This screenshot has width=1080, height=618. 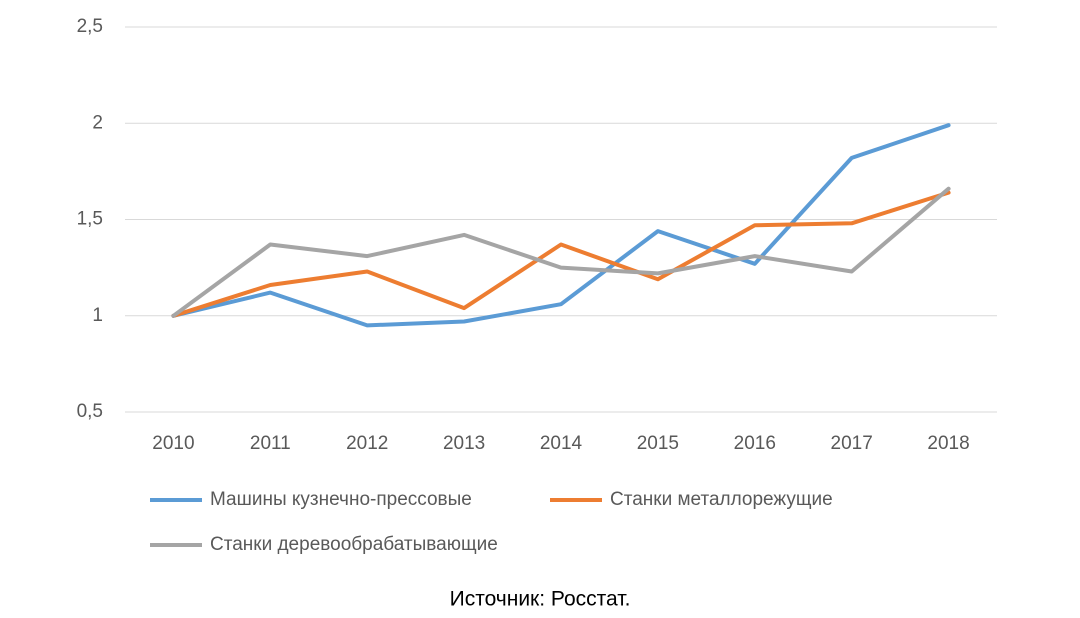 What do you see at coordinates (90, 411) in the screenshot?
I see `y-tick-label: 0,5` at bounding box center [90, 411].